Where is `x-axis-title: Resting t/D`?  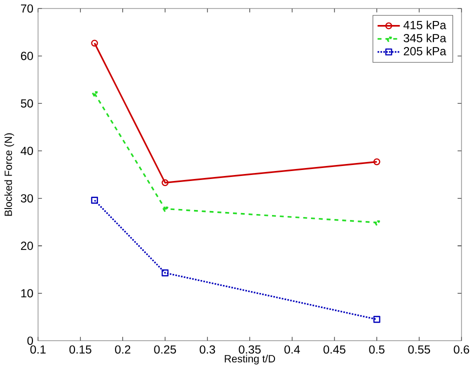
x-axis-title: Resting t/D is located at coordinates (250, 359).